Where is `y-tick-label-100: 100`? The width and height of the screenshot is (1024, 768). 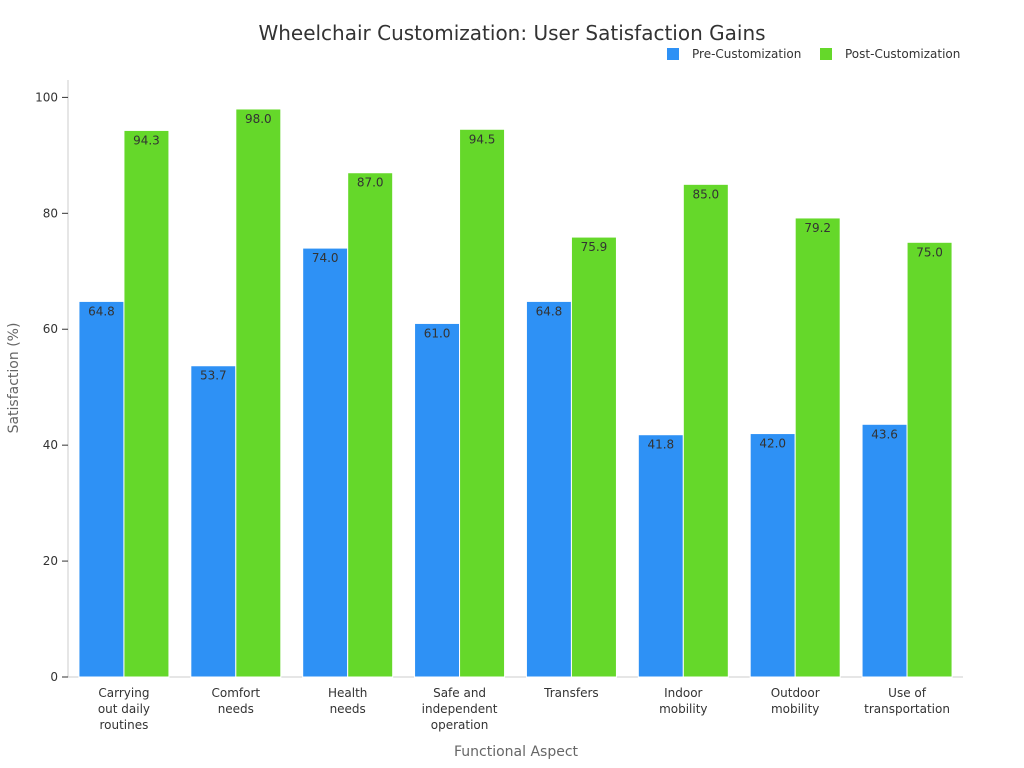
y-tick-label-100: 100 is located at coordinates (46, 97).